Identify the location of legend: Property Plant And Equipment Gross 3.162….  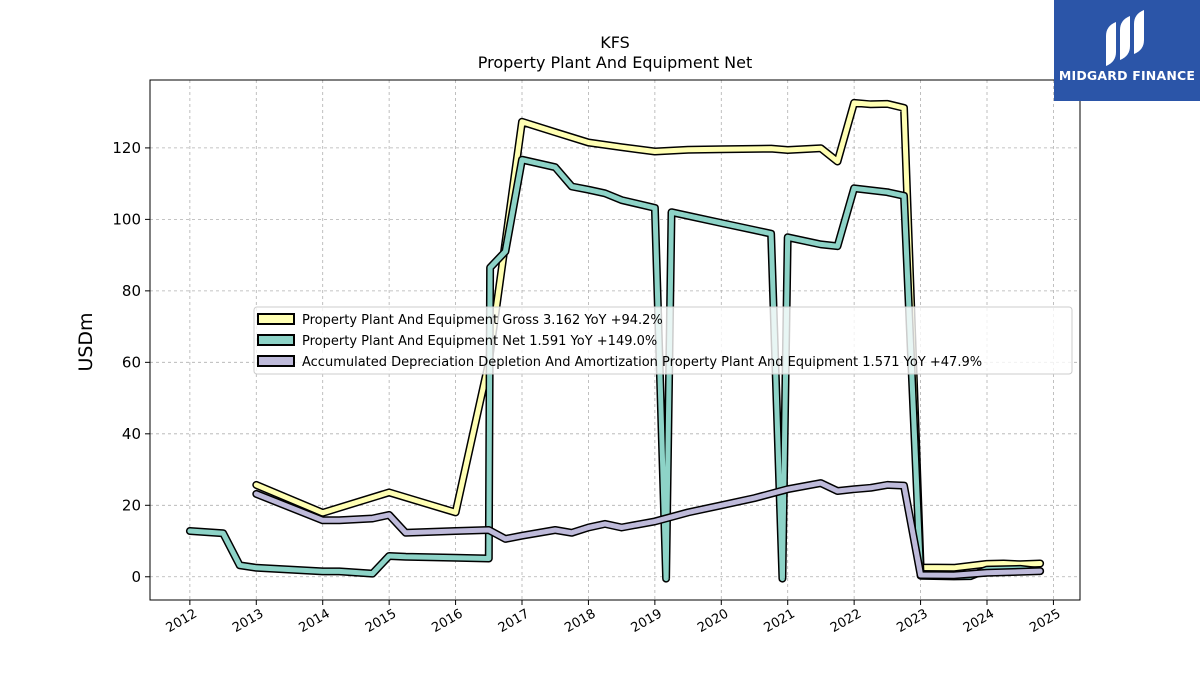
(663, 340).